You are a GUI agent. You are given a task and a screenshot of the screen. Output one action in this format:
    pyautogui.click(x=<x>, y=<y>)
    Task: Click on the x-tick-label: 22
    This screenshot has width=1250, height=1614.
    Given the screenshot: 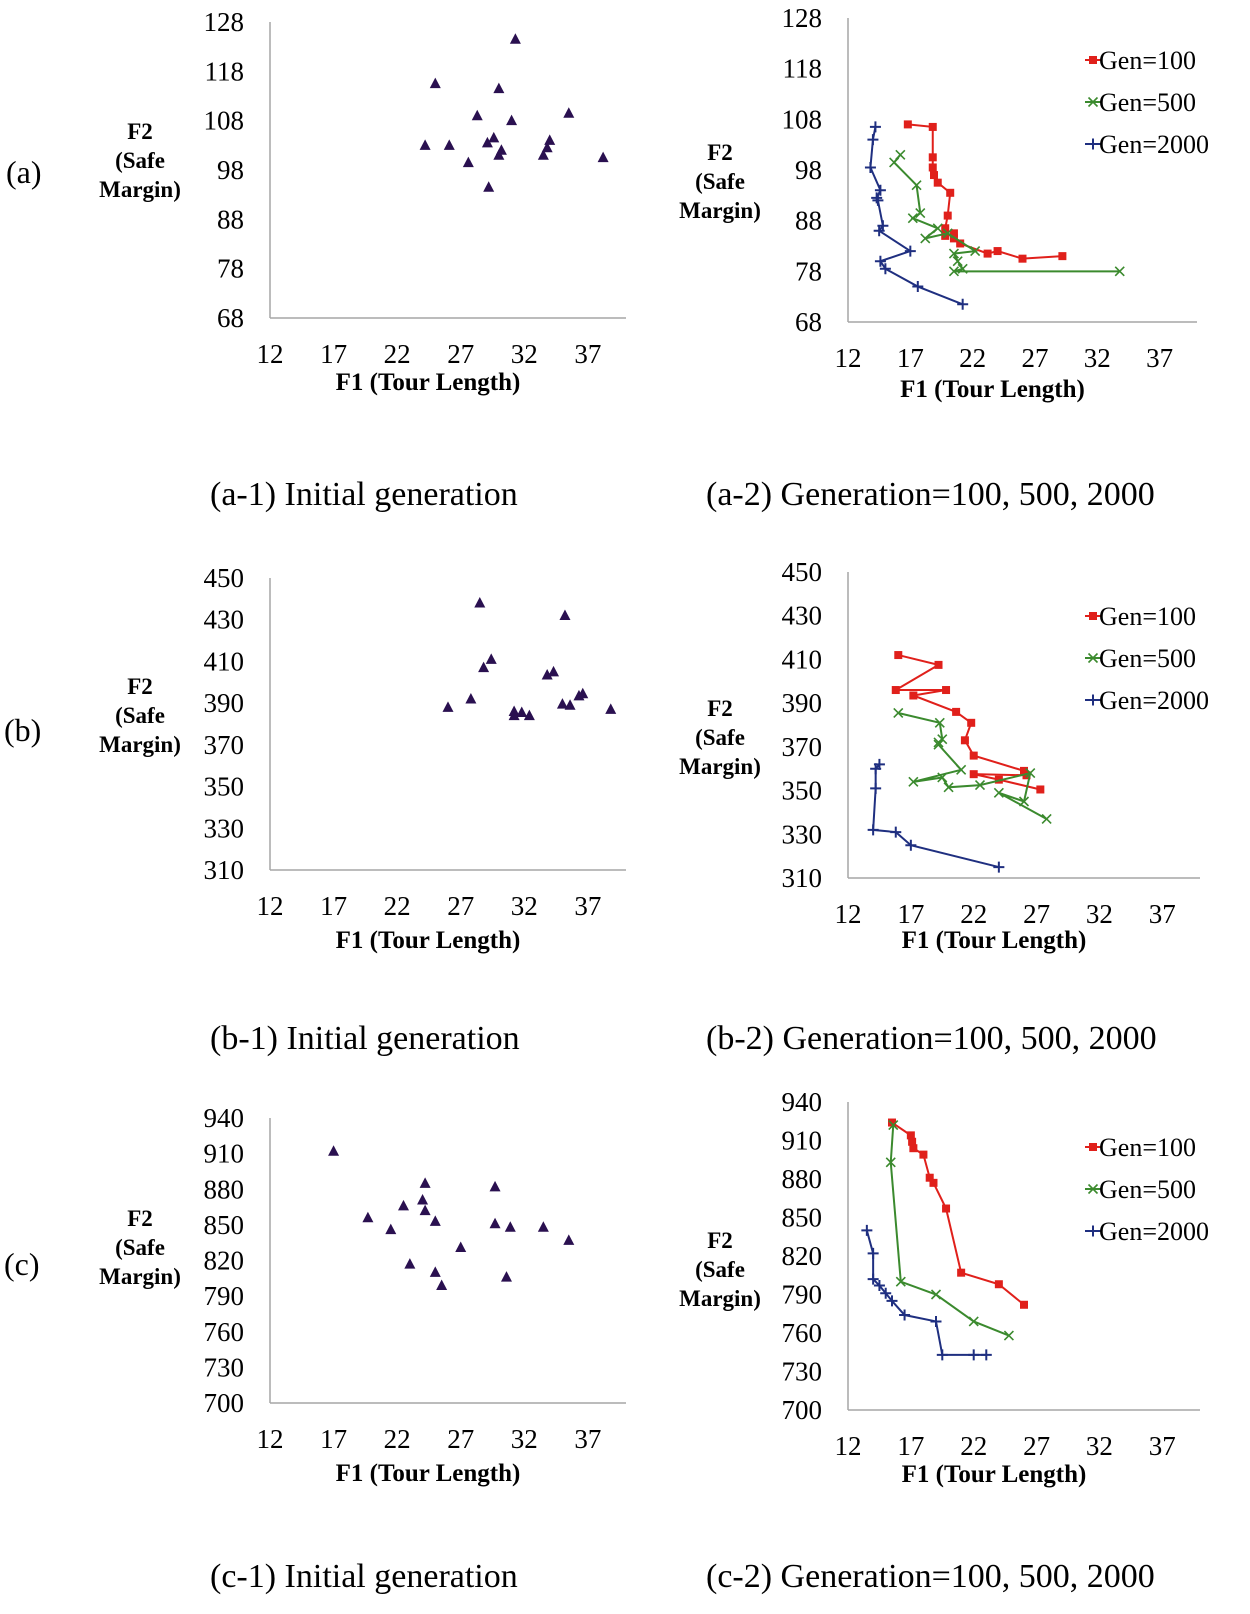 What is the action you would take?
    pyautogui.click(x=973, y=914)
    